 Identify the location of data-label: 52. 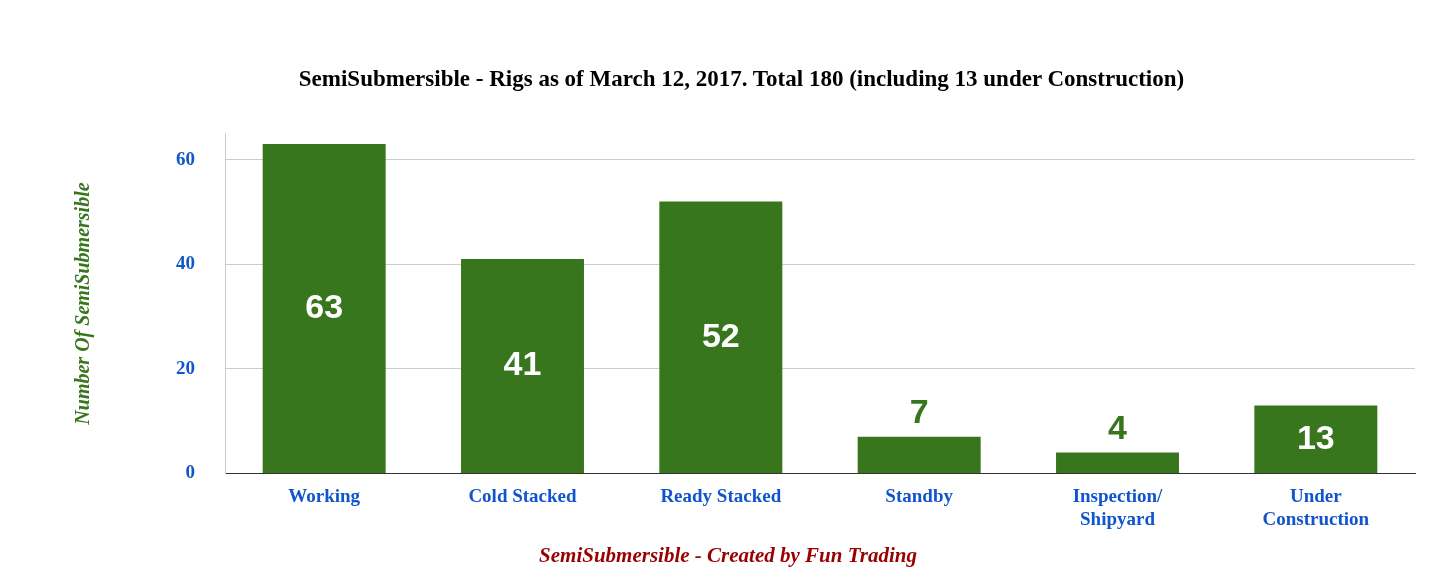
(720, 334).